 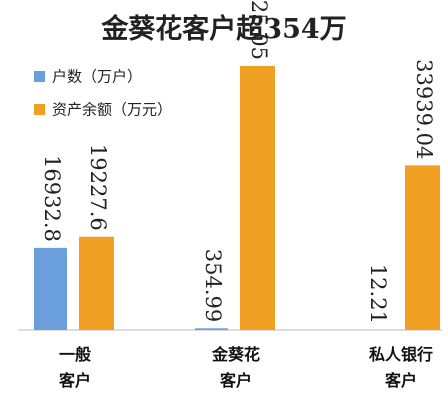 What do you see at coordinates (213, 285) in the screenshot?
I see `value-label: 354.99` at bounding box center [213, 285].